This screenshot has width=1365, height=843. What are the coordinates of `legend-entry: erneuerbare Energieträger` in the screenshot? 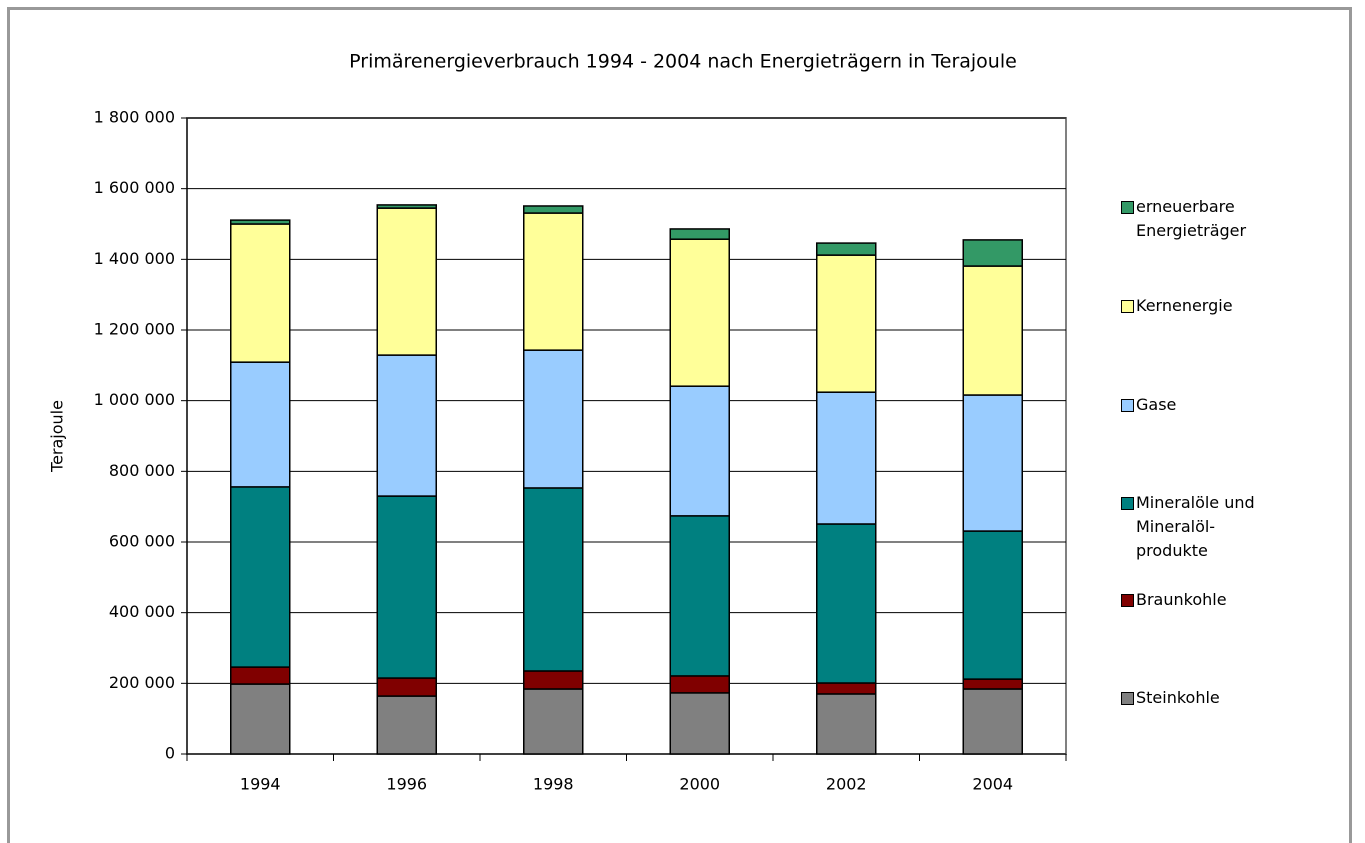 It's located at (1196, 219).